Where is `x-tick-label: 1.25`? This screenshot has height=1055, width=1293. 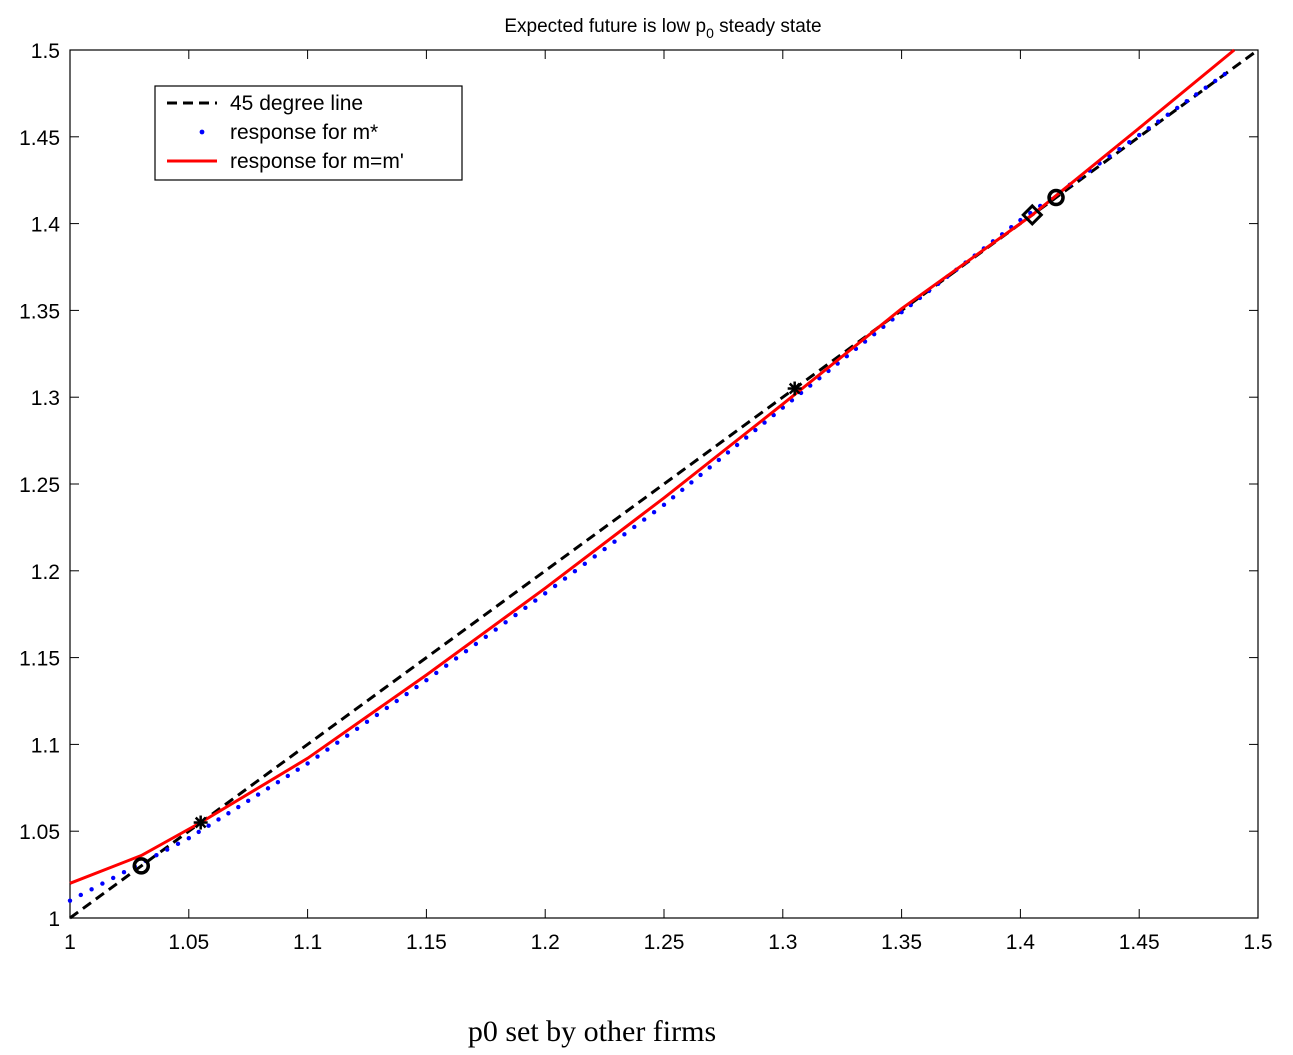 x-tick-label: 1.25 is located at coordinates (664, 942).